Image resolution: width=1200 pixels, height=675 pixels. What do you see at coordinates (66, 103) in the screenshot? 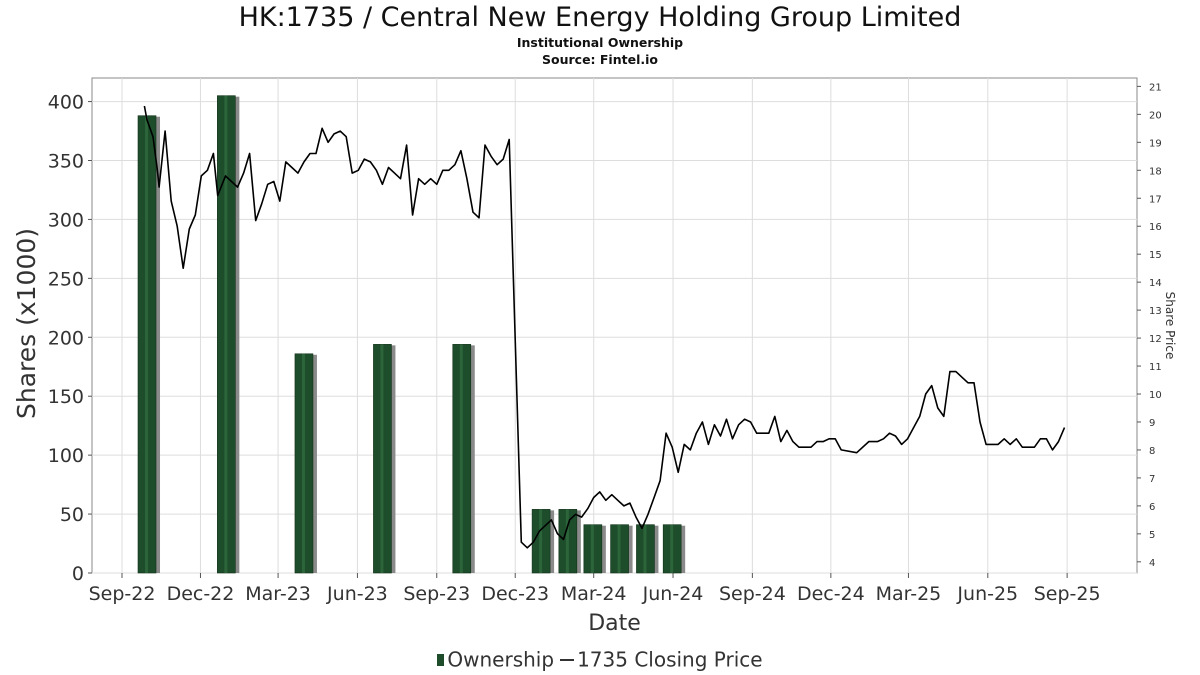
I see `y-tick-label: 400` at bounding box center [66, 103].